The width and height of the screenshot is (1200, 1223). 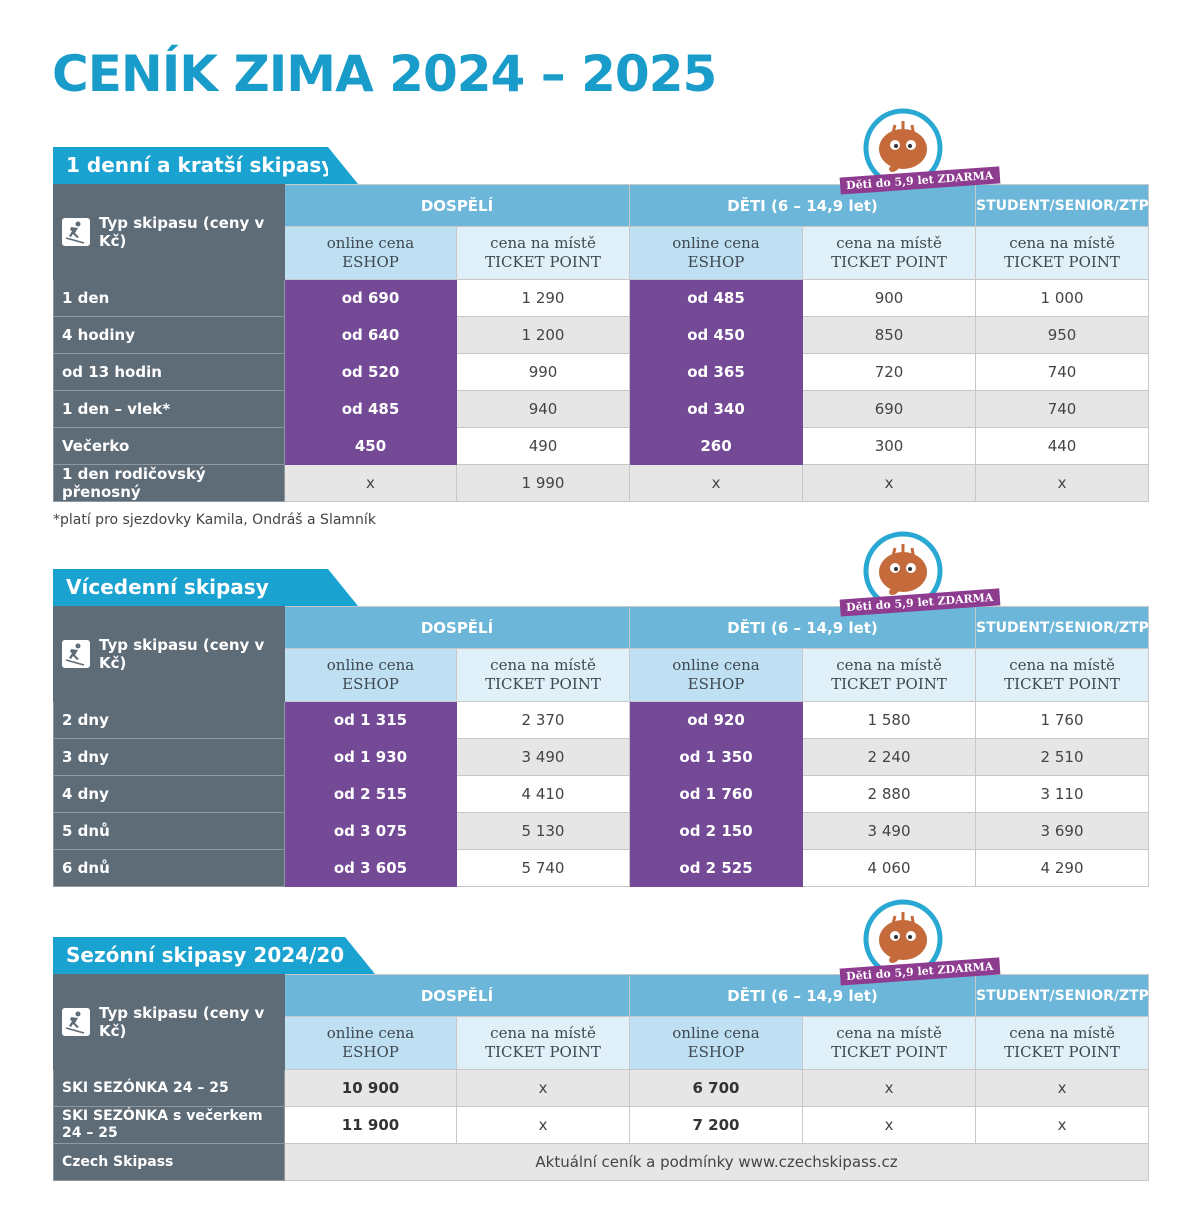 I want to click on row-label: SKI SEZÓNKA s večerkem 24 – 25, so click(x=169, y=1125).